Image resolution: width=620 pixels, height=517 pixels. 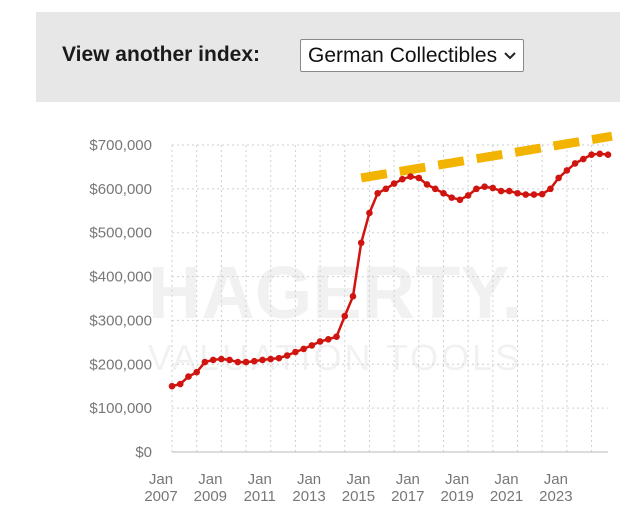 I want to click on x-tick-year: 2007, so click(x=160, y=496).